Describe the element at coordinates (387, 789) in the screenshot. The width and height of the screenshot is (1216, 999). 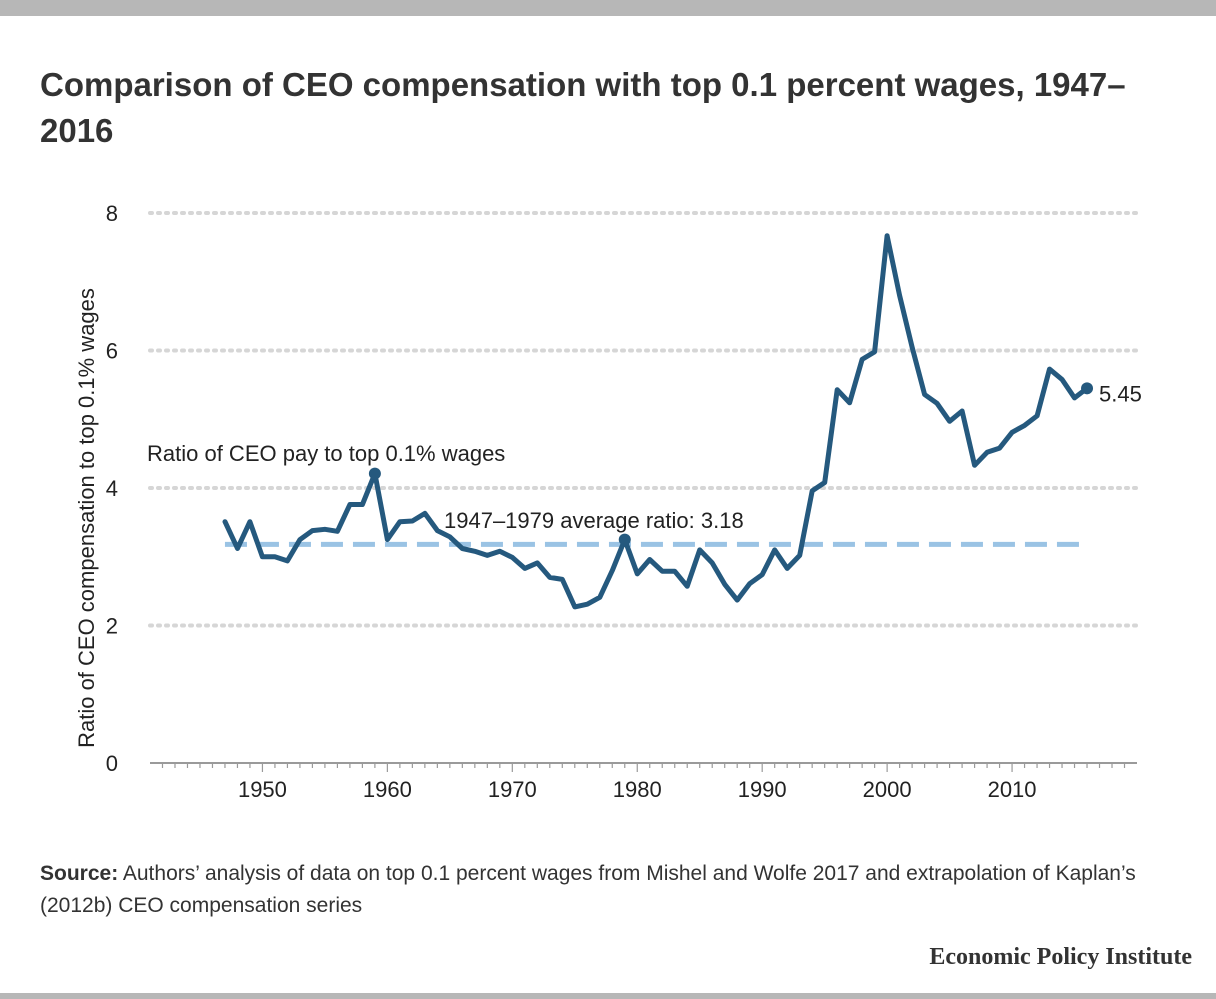
I see `x-tick-label: 1960` at that location.